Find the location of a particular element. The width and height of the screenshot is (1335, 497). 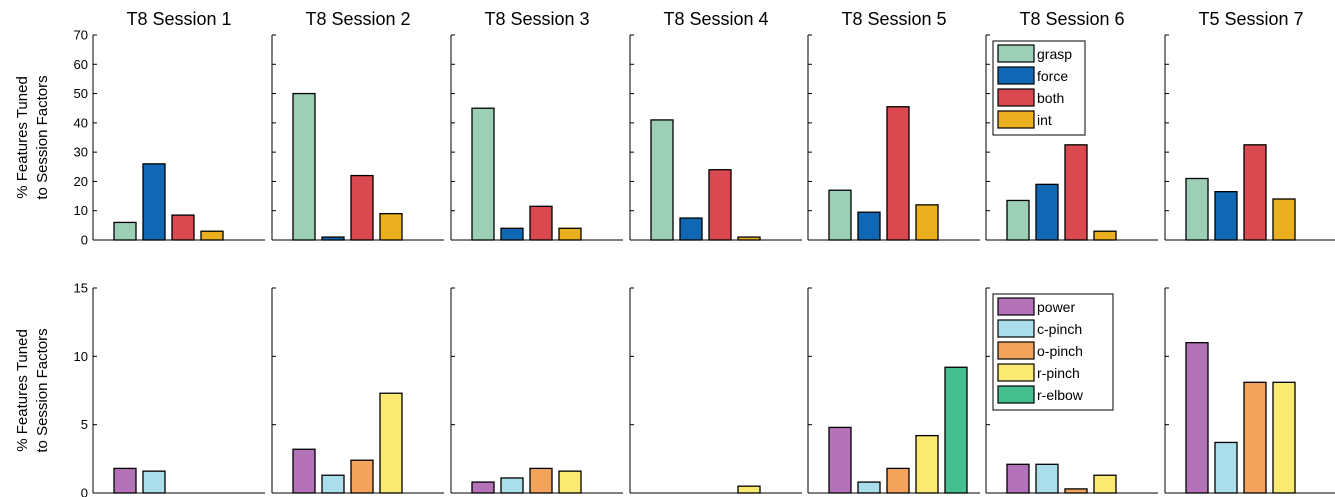

panel-row1-1: 0 10 20 30 40 50 60 70 is located at coordinates (169, 138).